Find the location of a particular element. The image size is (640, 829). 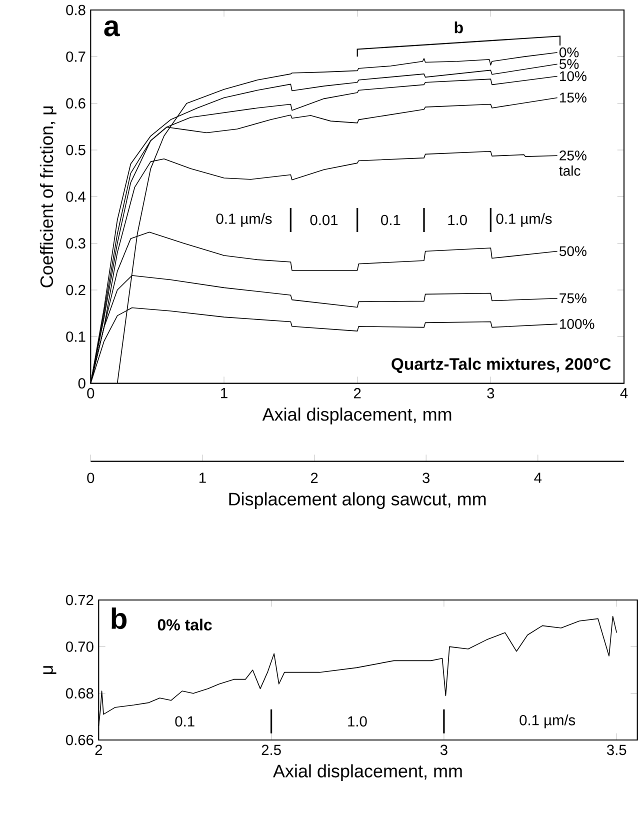

y-tick-label: 0.66 is located at coordinates (80, 740).